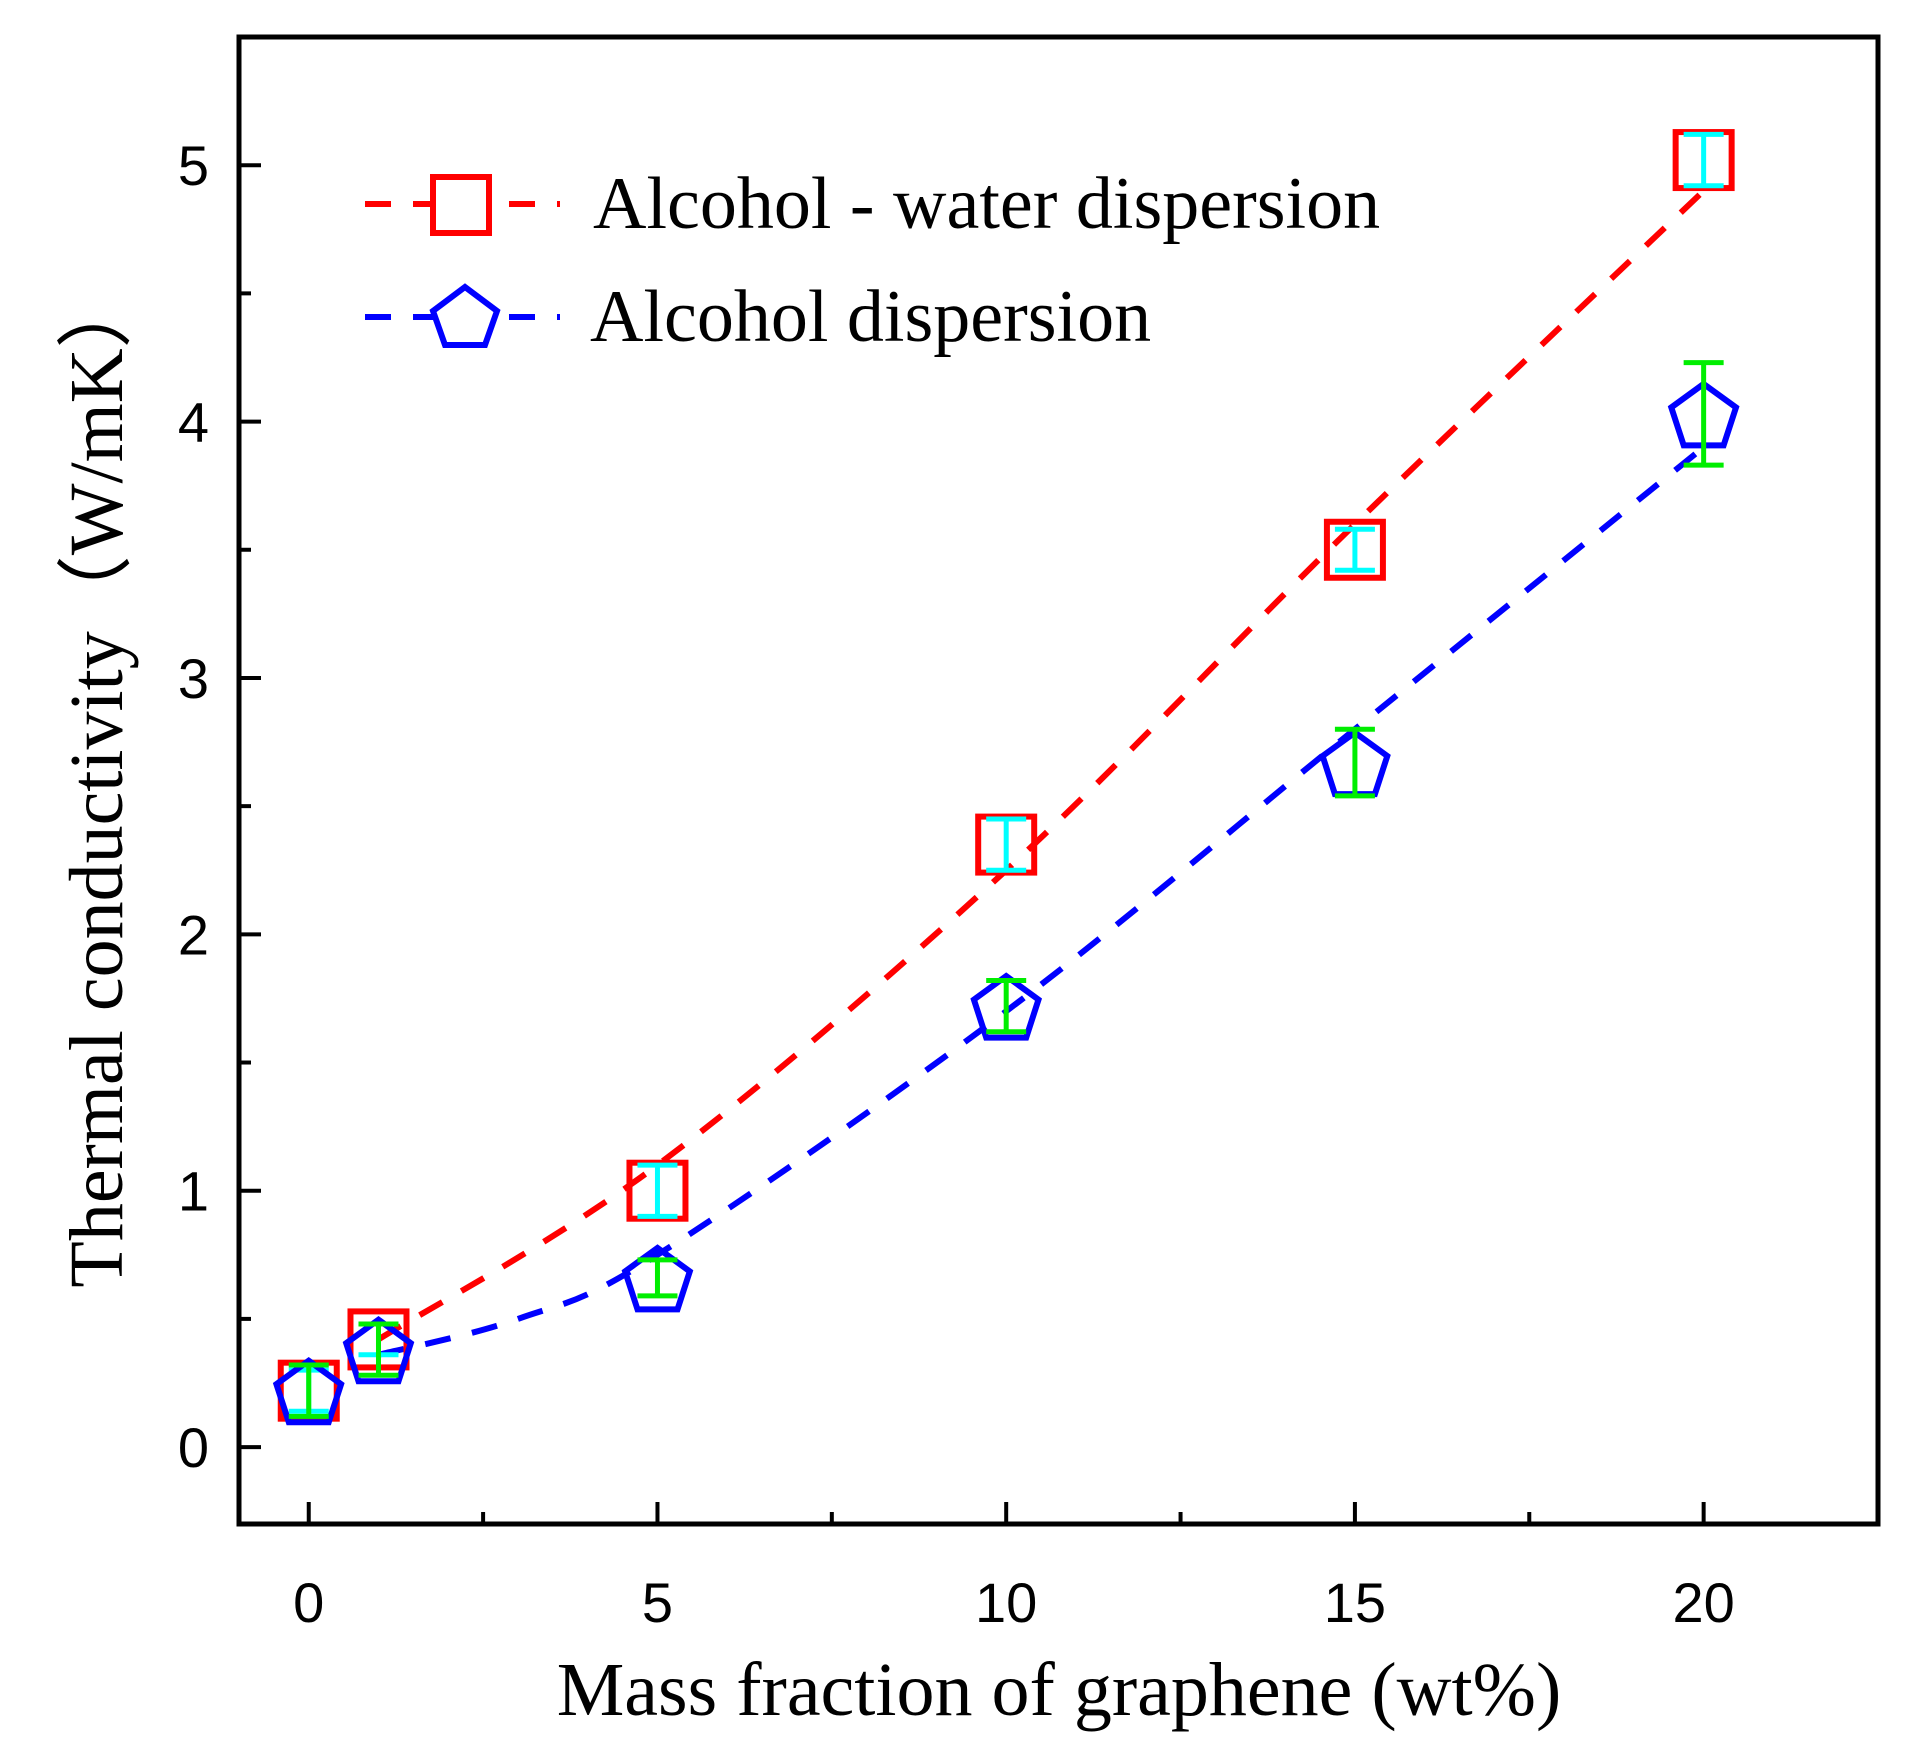 The image size is (1909, 1745). What do you see at coordinates (308, 1602) in the screenshot?
I see `x-tick-label: 0` at bounding box center [308, 1602].